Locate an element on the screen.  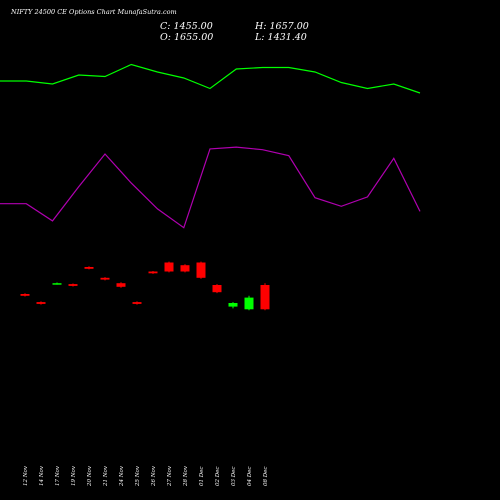
x-tick-label: 14 Nov is located at coordinates (42, 475).